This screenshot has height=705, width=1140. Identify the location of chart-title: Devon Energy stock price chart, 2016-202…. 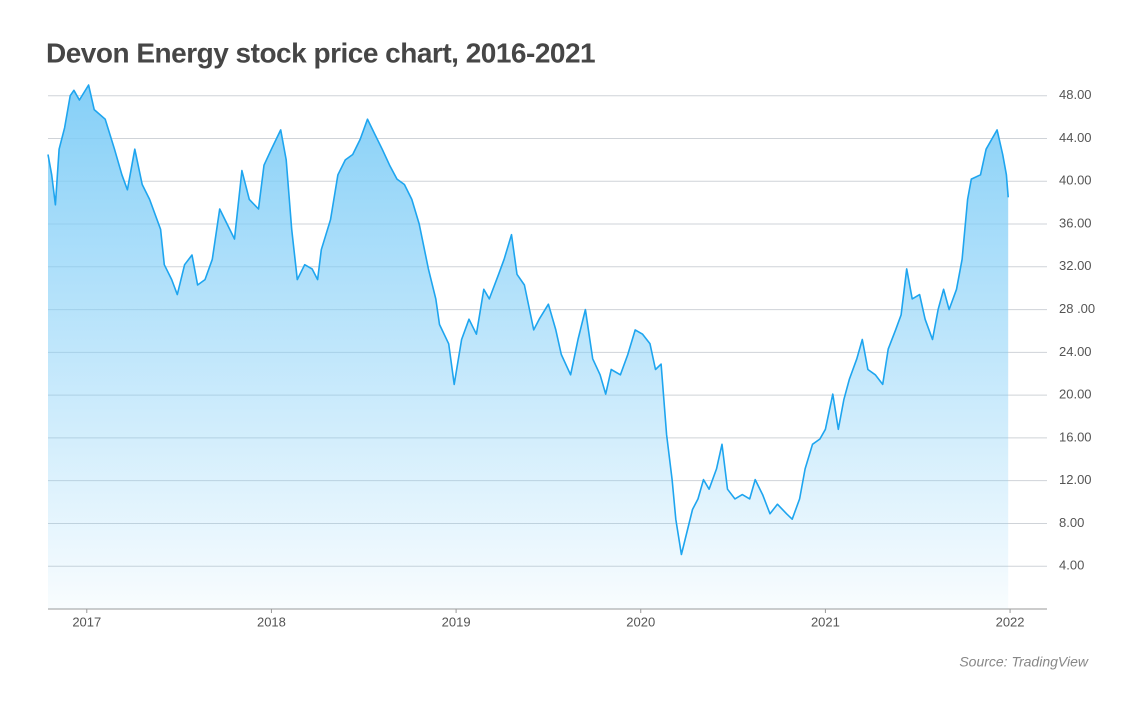
(320, 52).